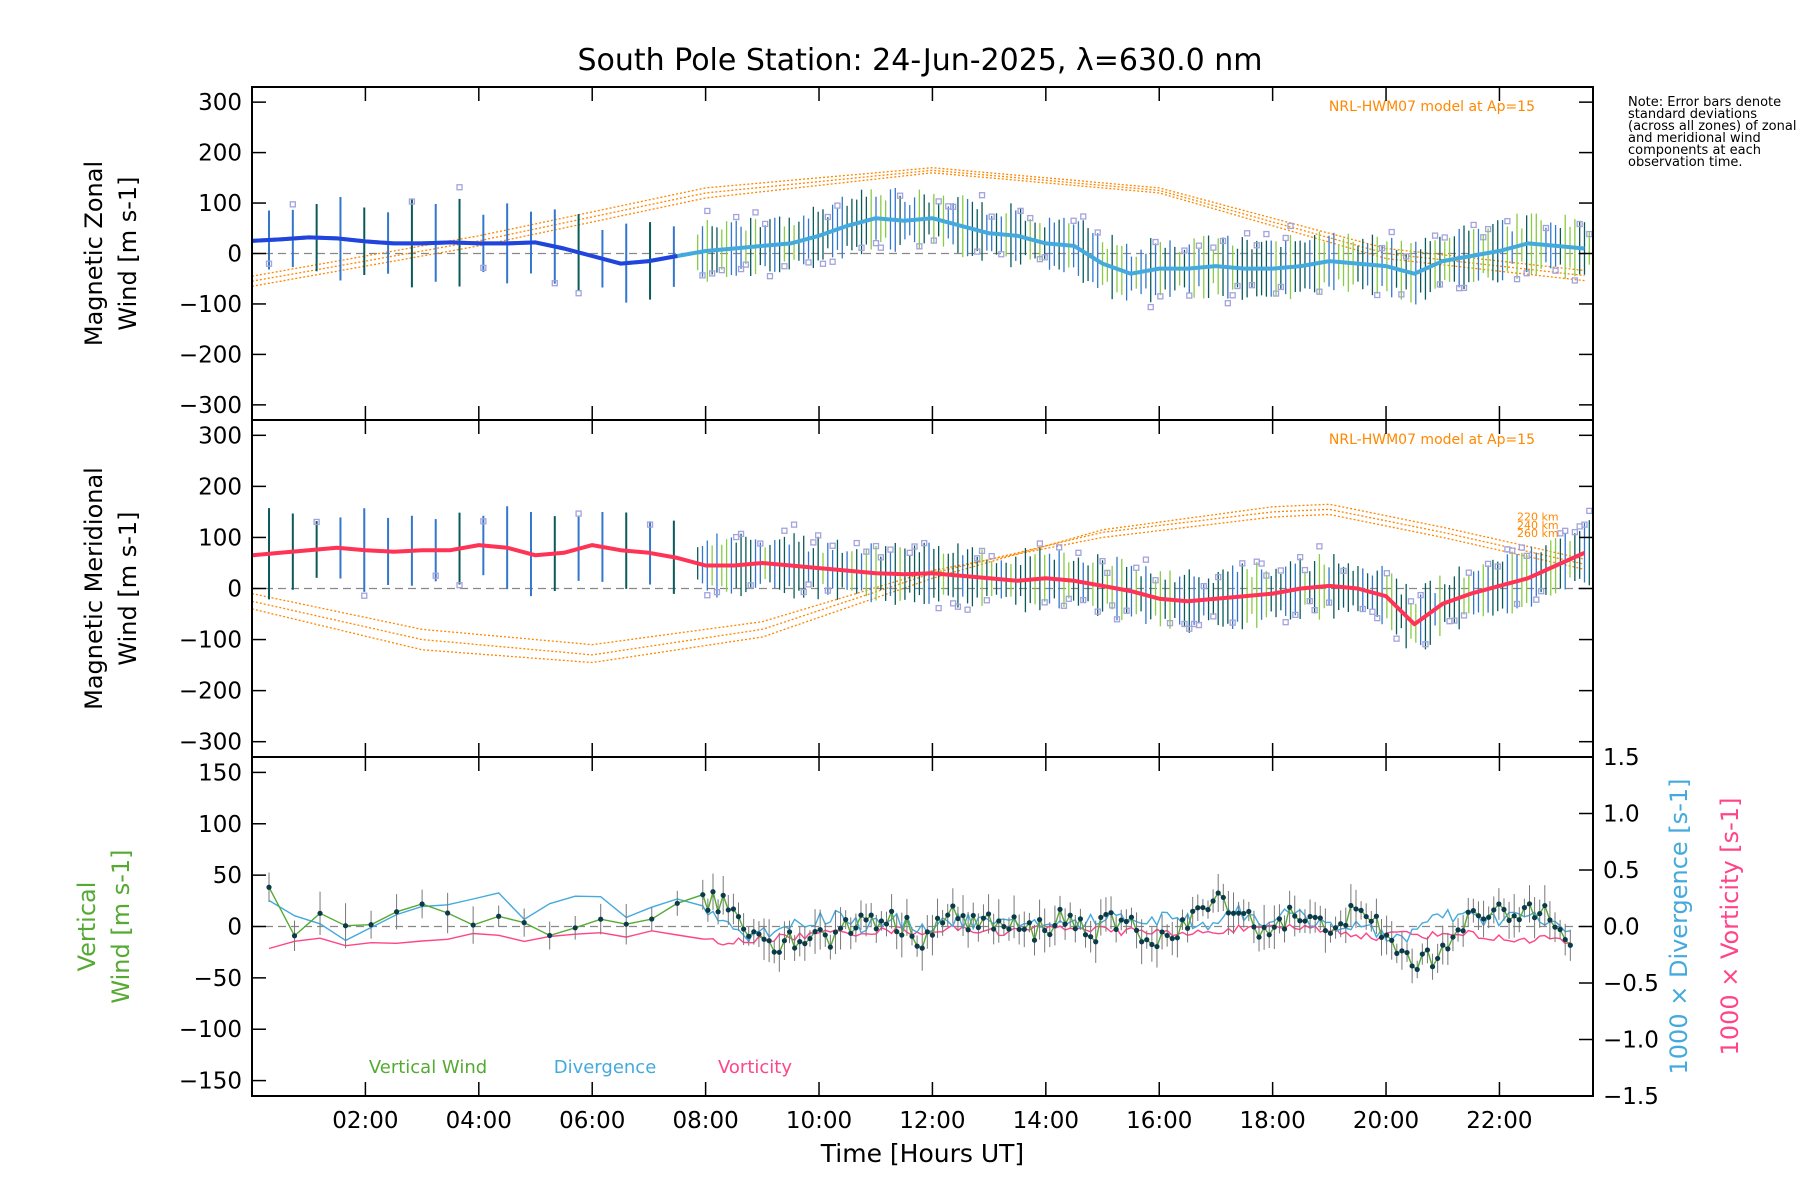 Image resolution: width=1800 pixels, height=1200 pixels. Describe the element at coordinates (1386, 1121) in the screenshot. I see `x-tick-label: 20:00` at that location.